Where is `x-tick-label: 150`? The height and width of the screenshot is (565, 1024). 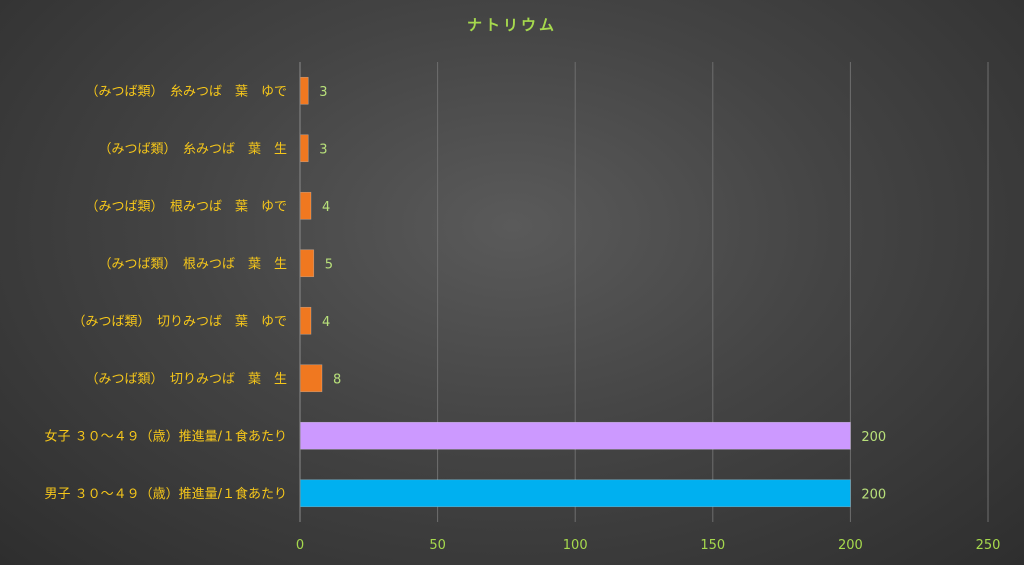 x-tick-label: 150 is located at coordinates (712, 545).